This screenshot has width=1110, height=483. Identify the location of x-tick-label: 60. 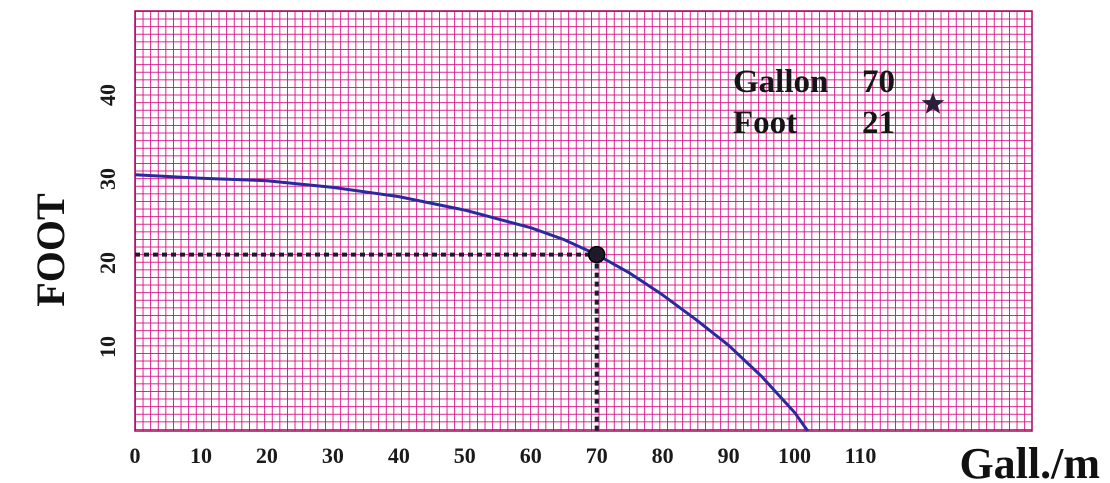
(531, 455).